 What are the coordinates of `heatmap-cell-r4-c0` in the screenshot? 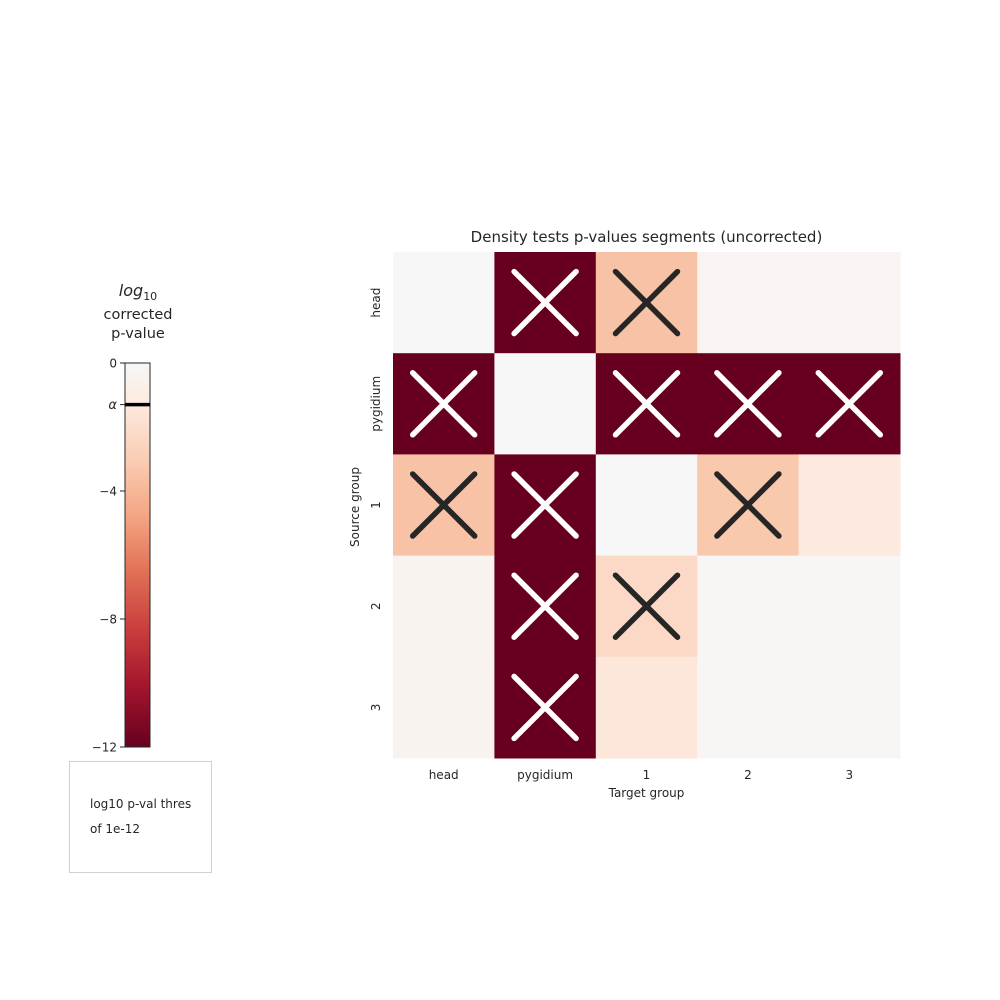 It's located at (444, 707).